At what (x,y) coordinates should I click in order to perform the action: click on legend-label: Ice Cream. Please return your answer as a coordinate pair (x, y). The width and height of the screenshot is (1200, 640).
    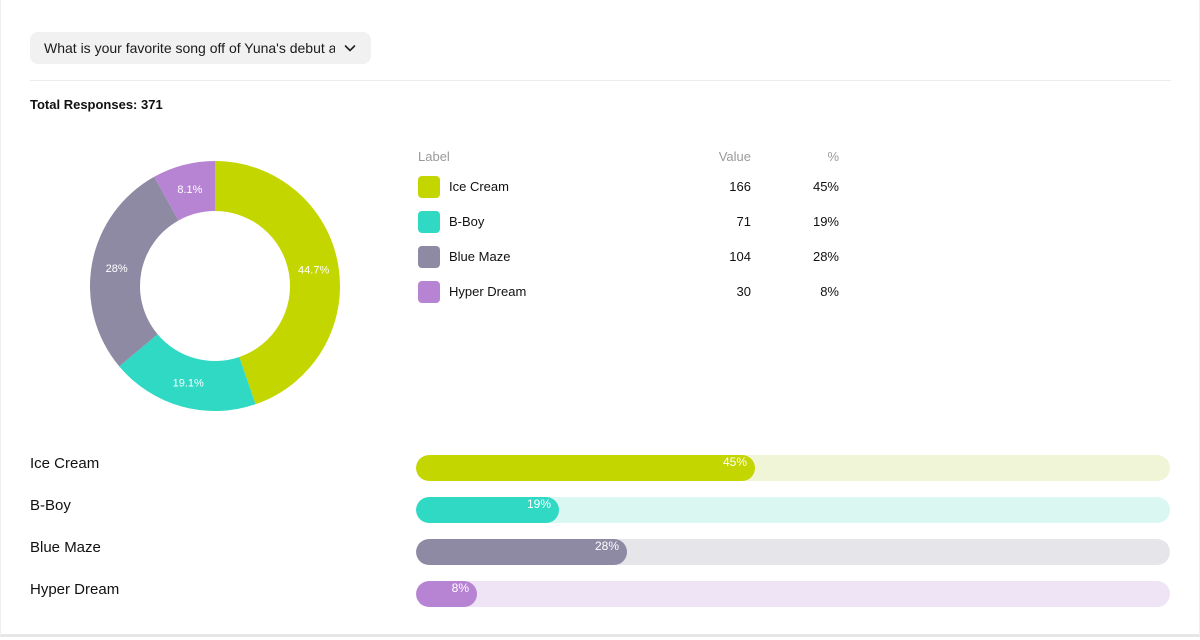
    Looking at the image, I should click on (479, 186).